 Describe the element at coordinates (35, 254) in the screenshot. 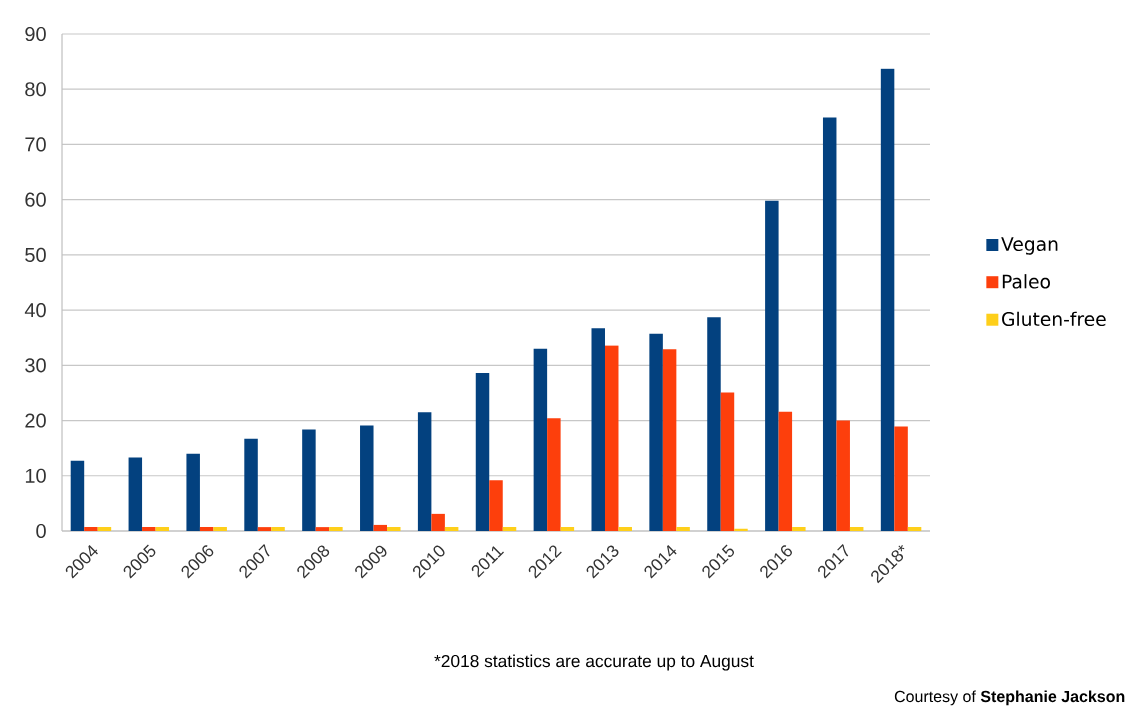

I see `y-tick-label: 50` at that location.